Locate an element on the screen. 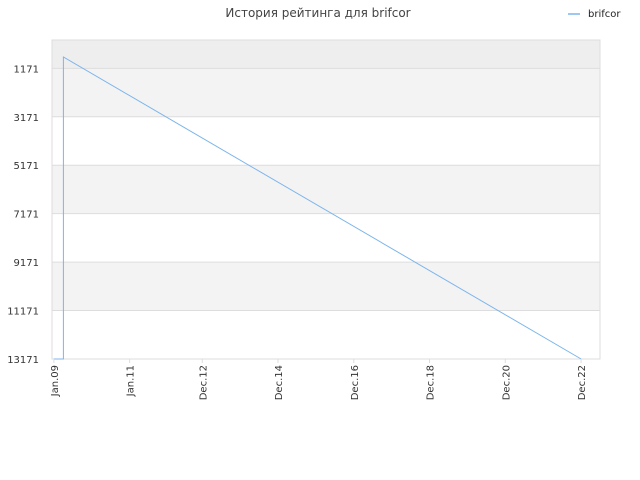 Image resolution: width=640 pixels, height=480 pixels. legend: brifcor is located at coordinates (594, 14).